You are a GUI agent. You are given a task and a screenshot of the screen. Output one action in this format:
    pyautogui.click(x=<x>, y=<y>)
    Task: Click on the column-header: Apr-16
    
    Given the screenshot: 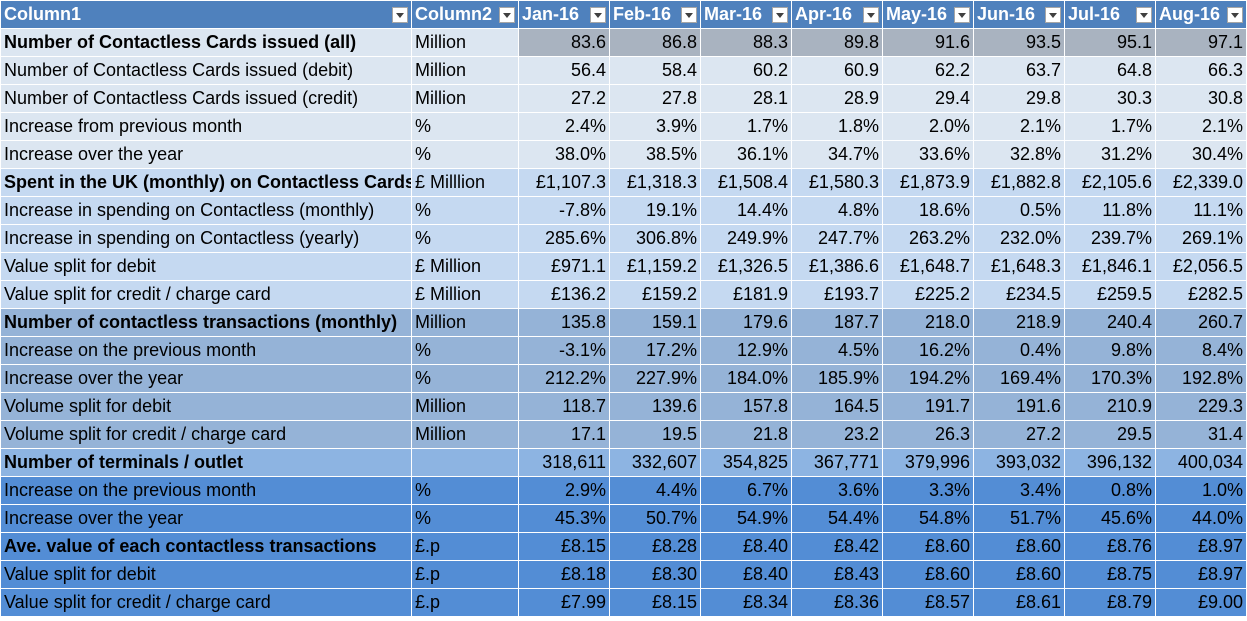 What is the action you would take?
    pyautogui.click(x=837, y=14)
    